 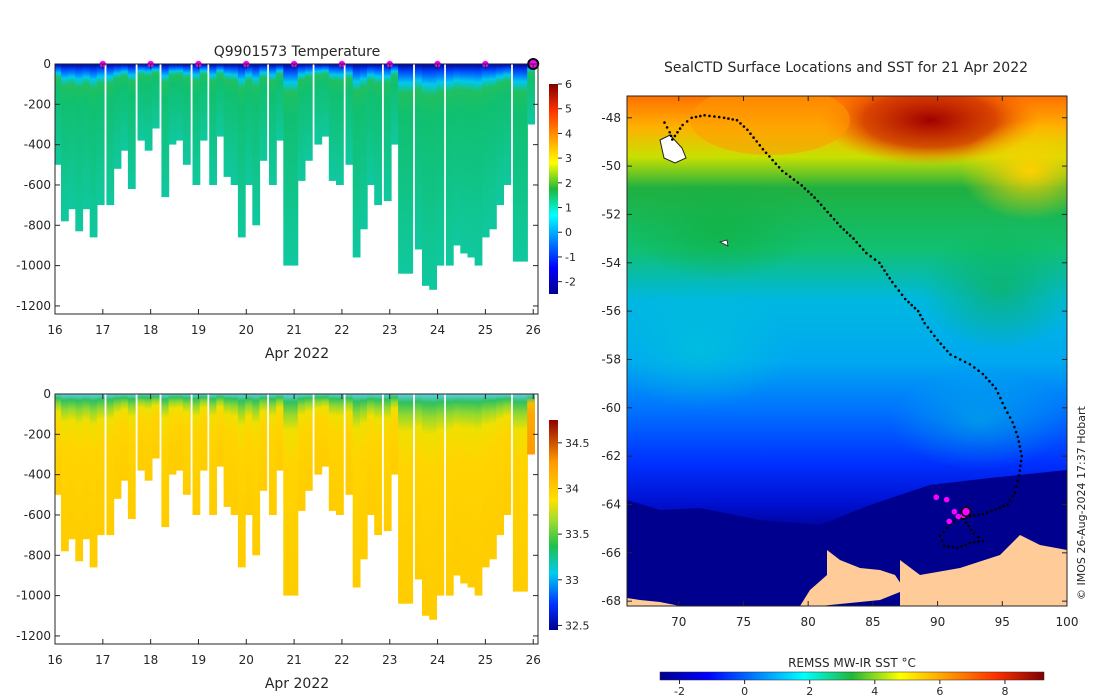 What do you see at coordinates (678, 622) in the screenshot?
I see `lon-tick-label: 70` at bounding box center [678, 622].